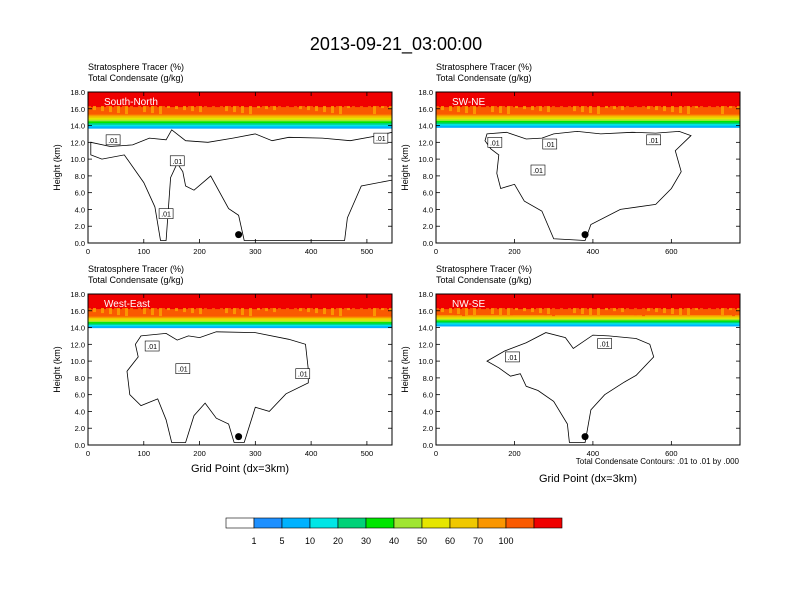 The width and height of the screenshot is (792, 612). Describe the element at coordinates (505, 541) in the screenshot. I see `colorbar-label: 100` at that location.